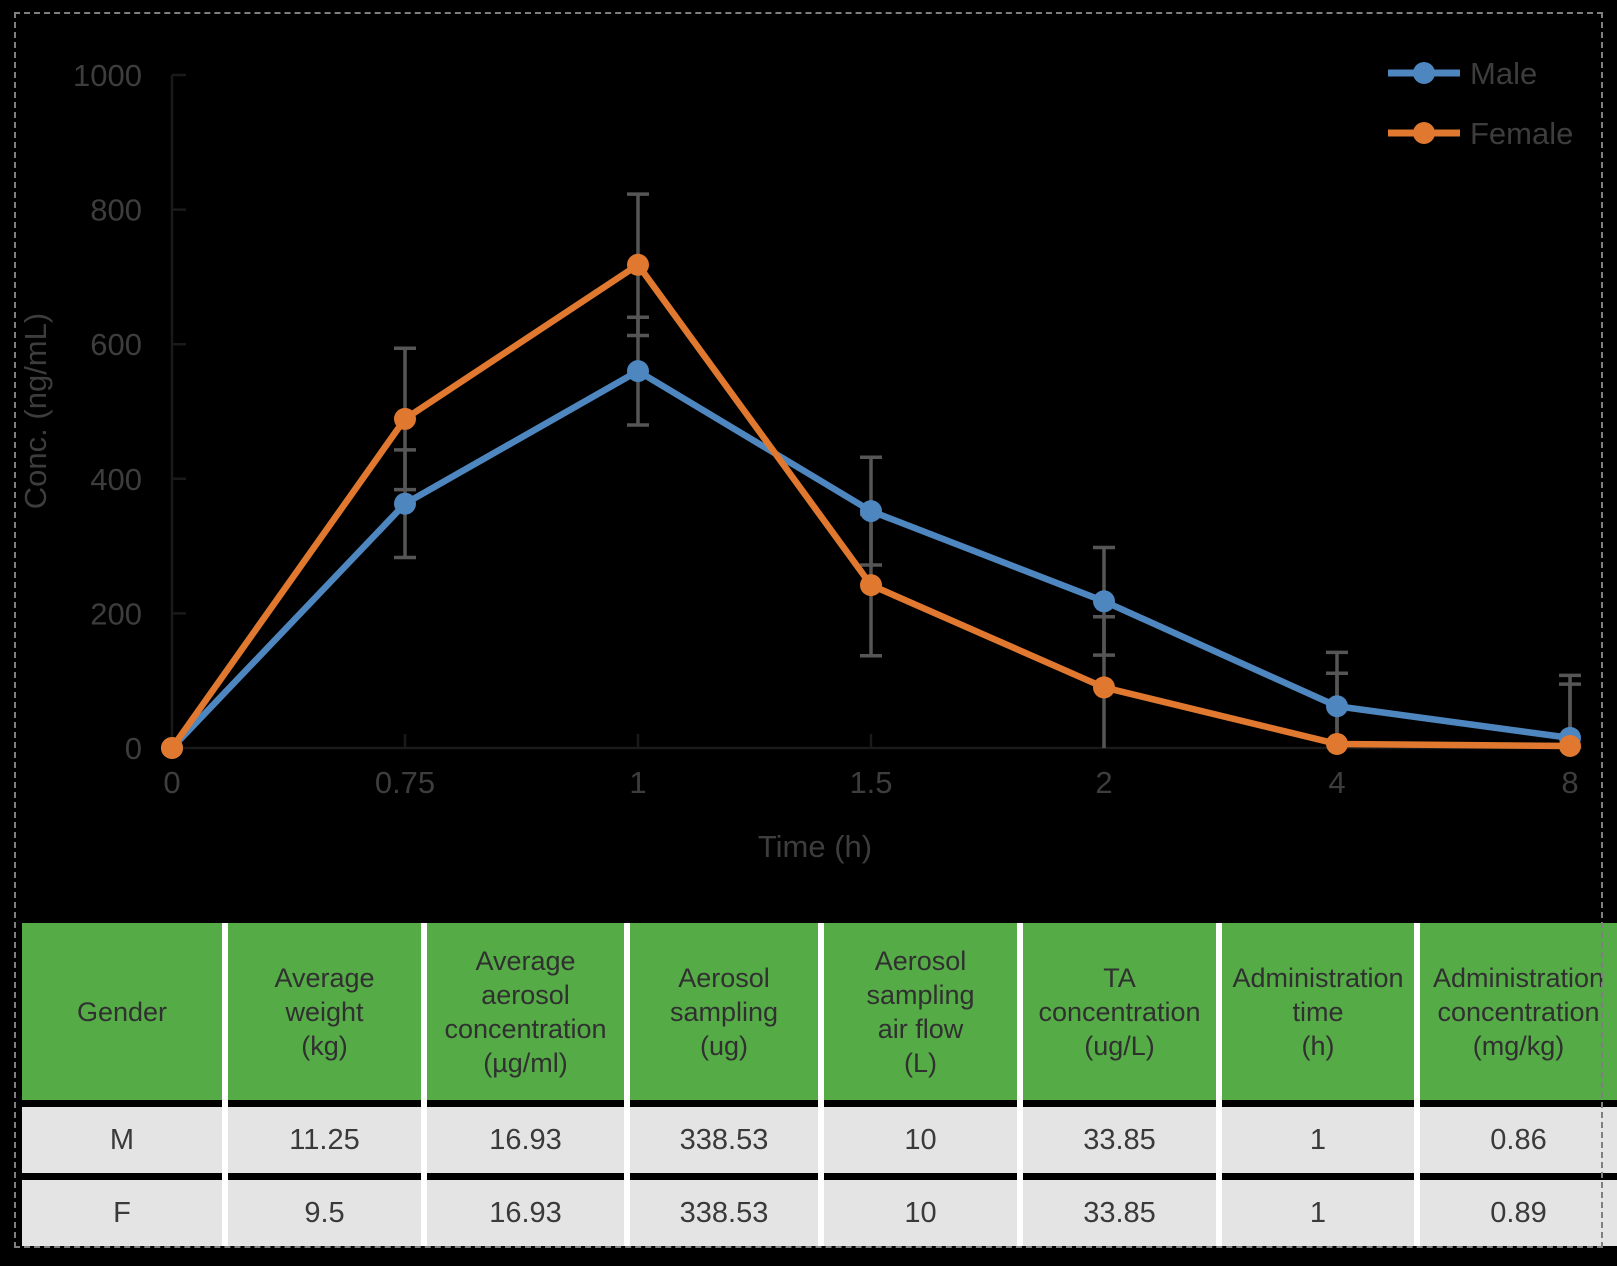  What do you see at coordinates (107, 75) in the screenshot?
I see `y-tick-label: 1000` at bounding box center [107, 75].